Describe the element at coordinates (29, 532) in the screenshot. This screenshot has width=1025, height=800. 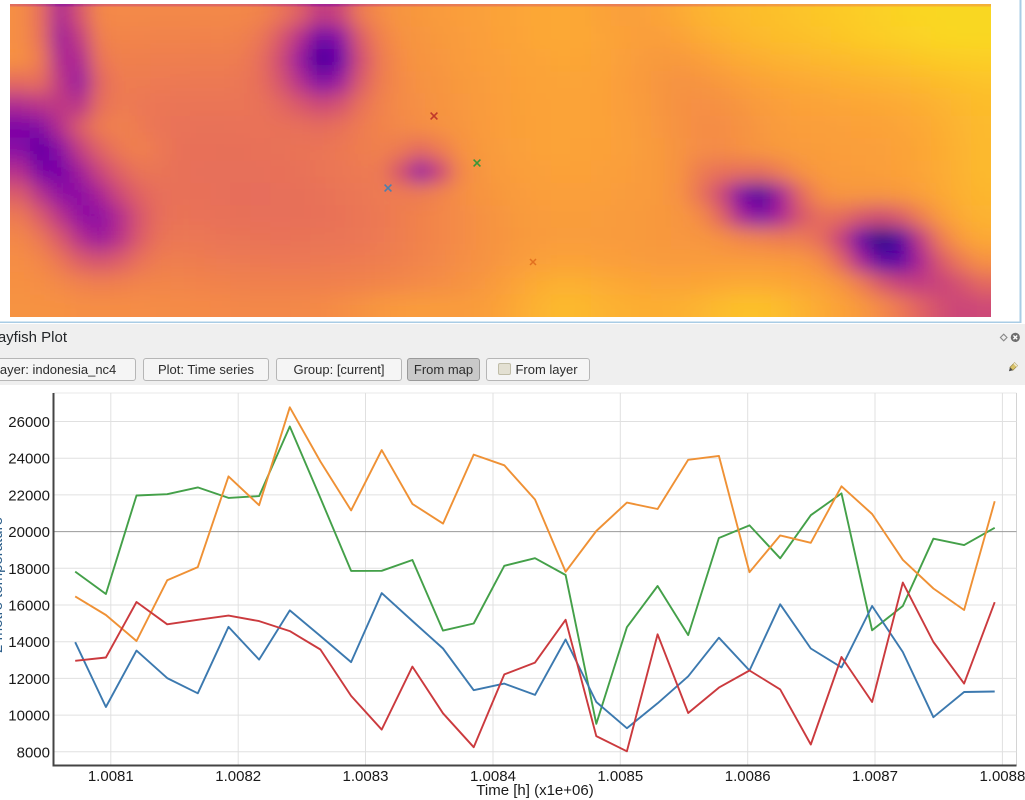
I see `svg-text: 20000` at that location.